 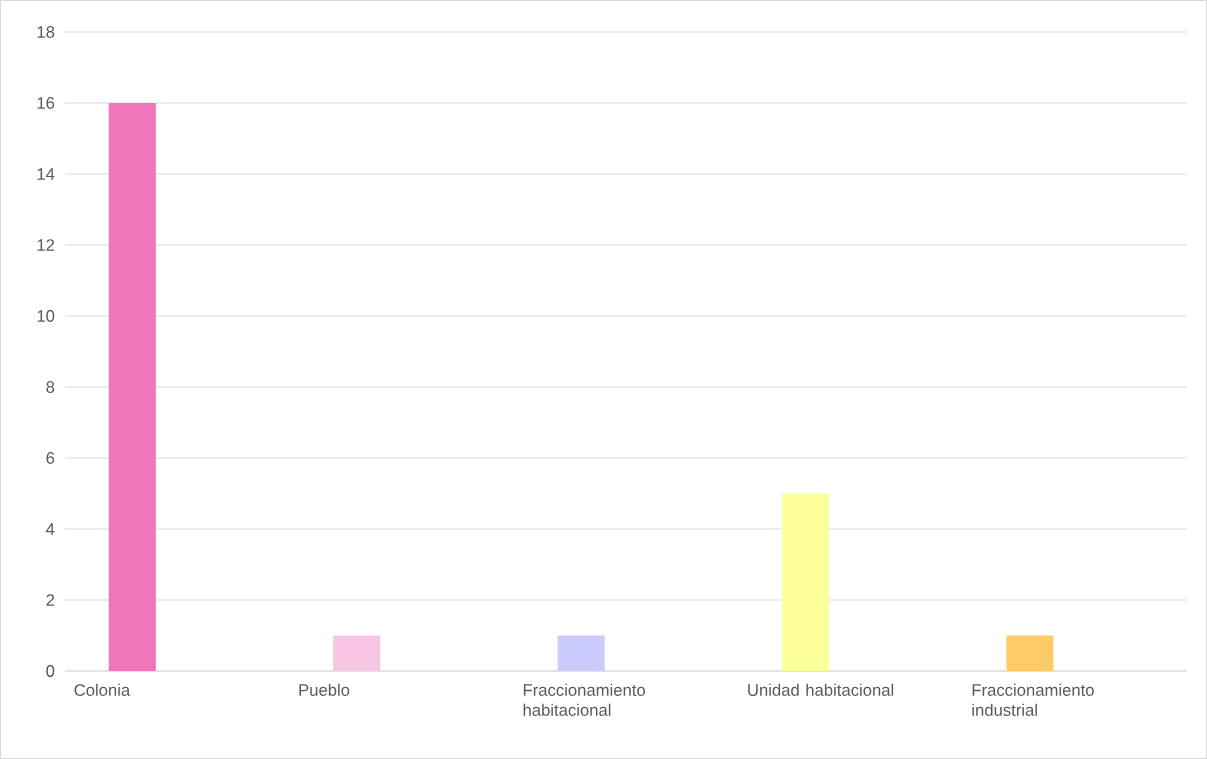 I want to click on x-tick-label: Fraccionamiento industrial, so click(x=1033, y=699).